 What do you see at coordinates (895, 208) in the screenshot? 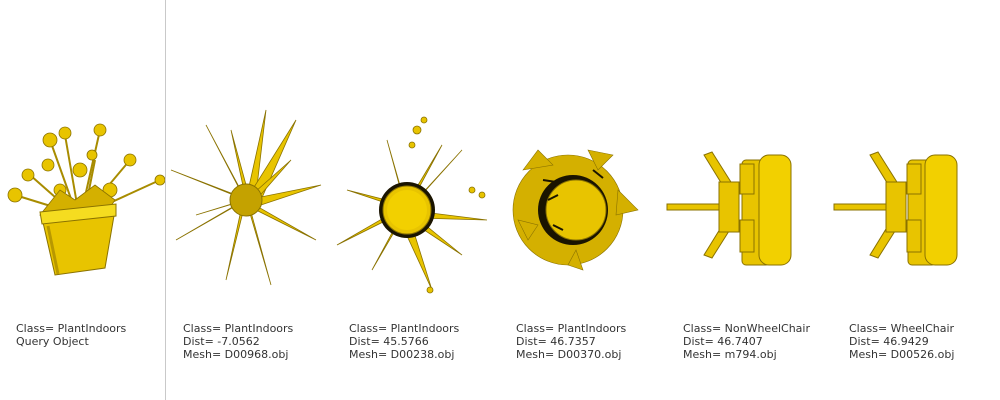
I see `result-5-wheelchair-model` at bounding box center [895, 208].